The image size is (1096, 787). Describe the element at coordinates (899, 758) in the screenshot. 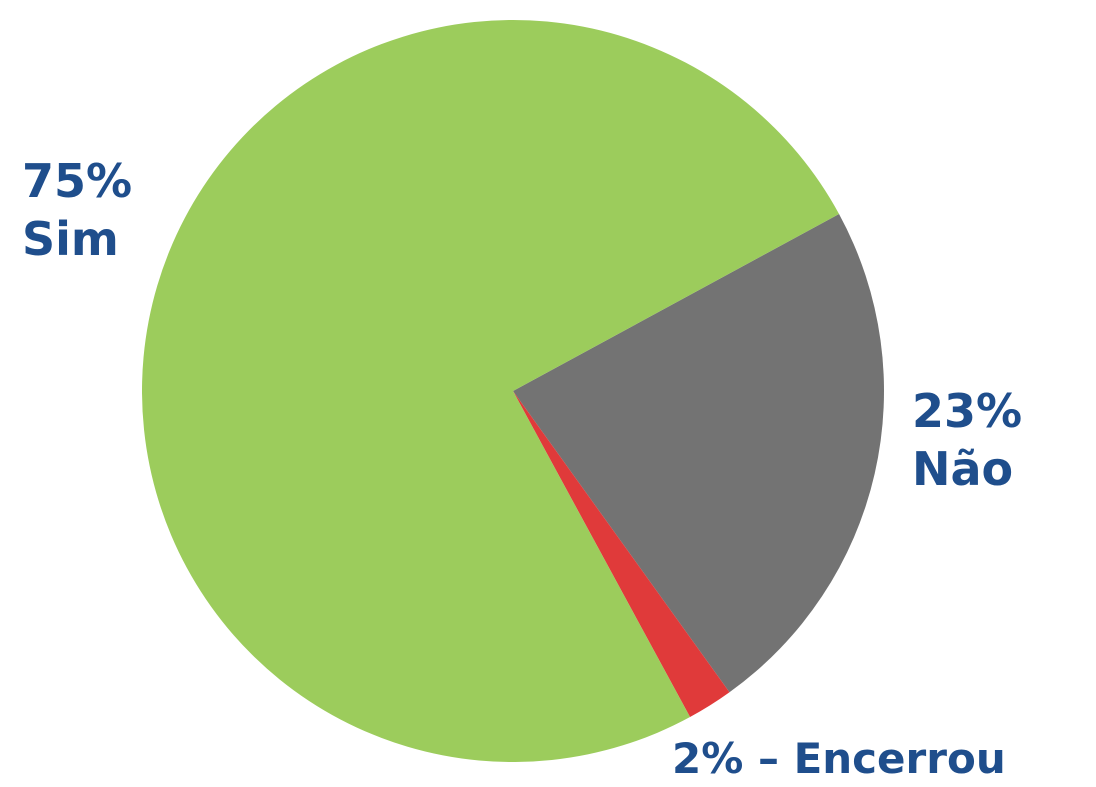

I see `slice-name-encerrou: Encerrou` at that location.